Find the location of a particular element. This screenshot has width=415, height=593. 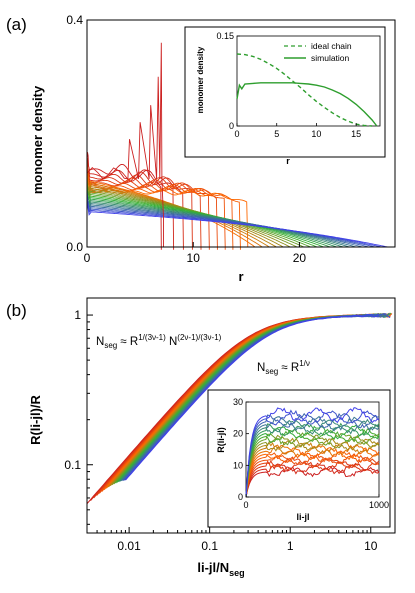

bi-ytick-label-1: 10 is located at coordinates (238, 465).